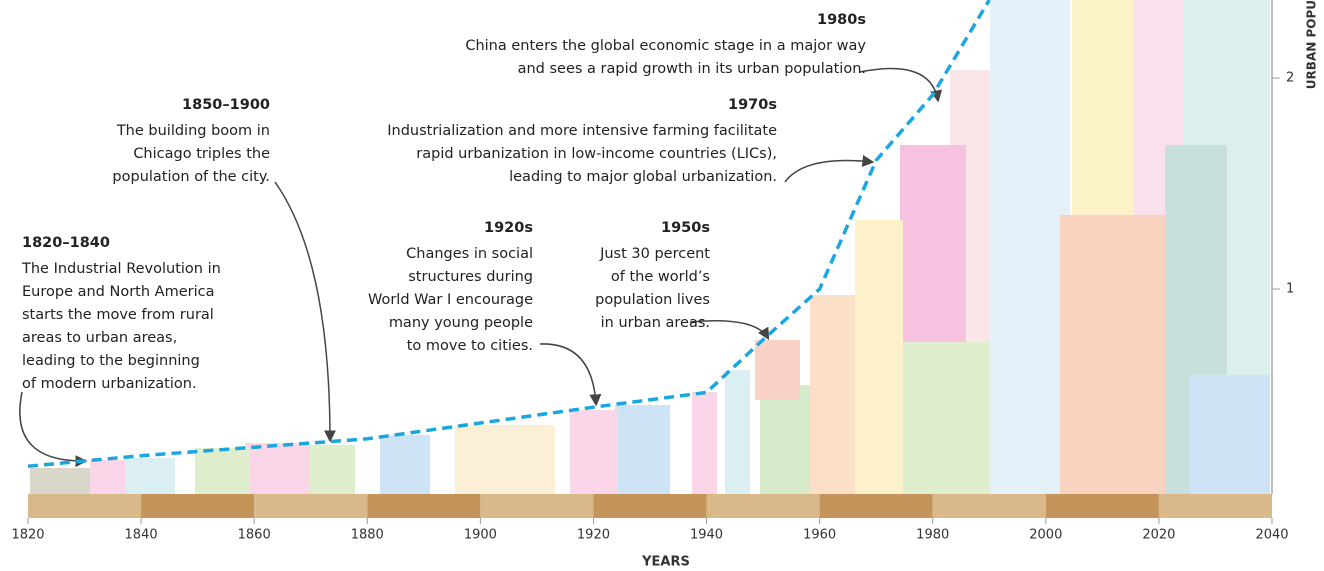  What do you see at coordinates (470, 346) in the screenshot?
I see `annotation-text: to move to cities.` at bounding box center [470, 346].